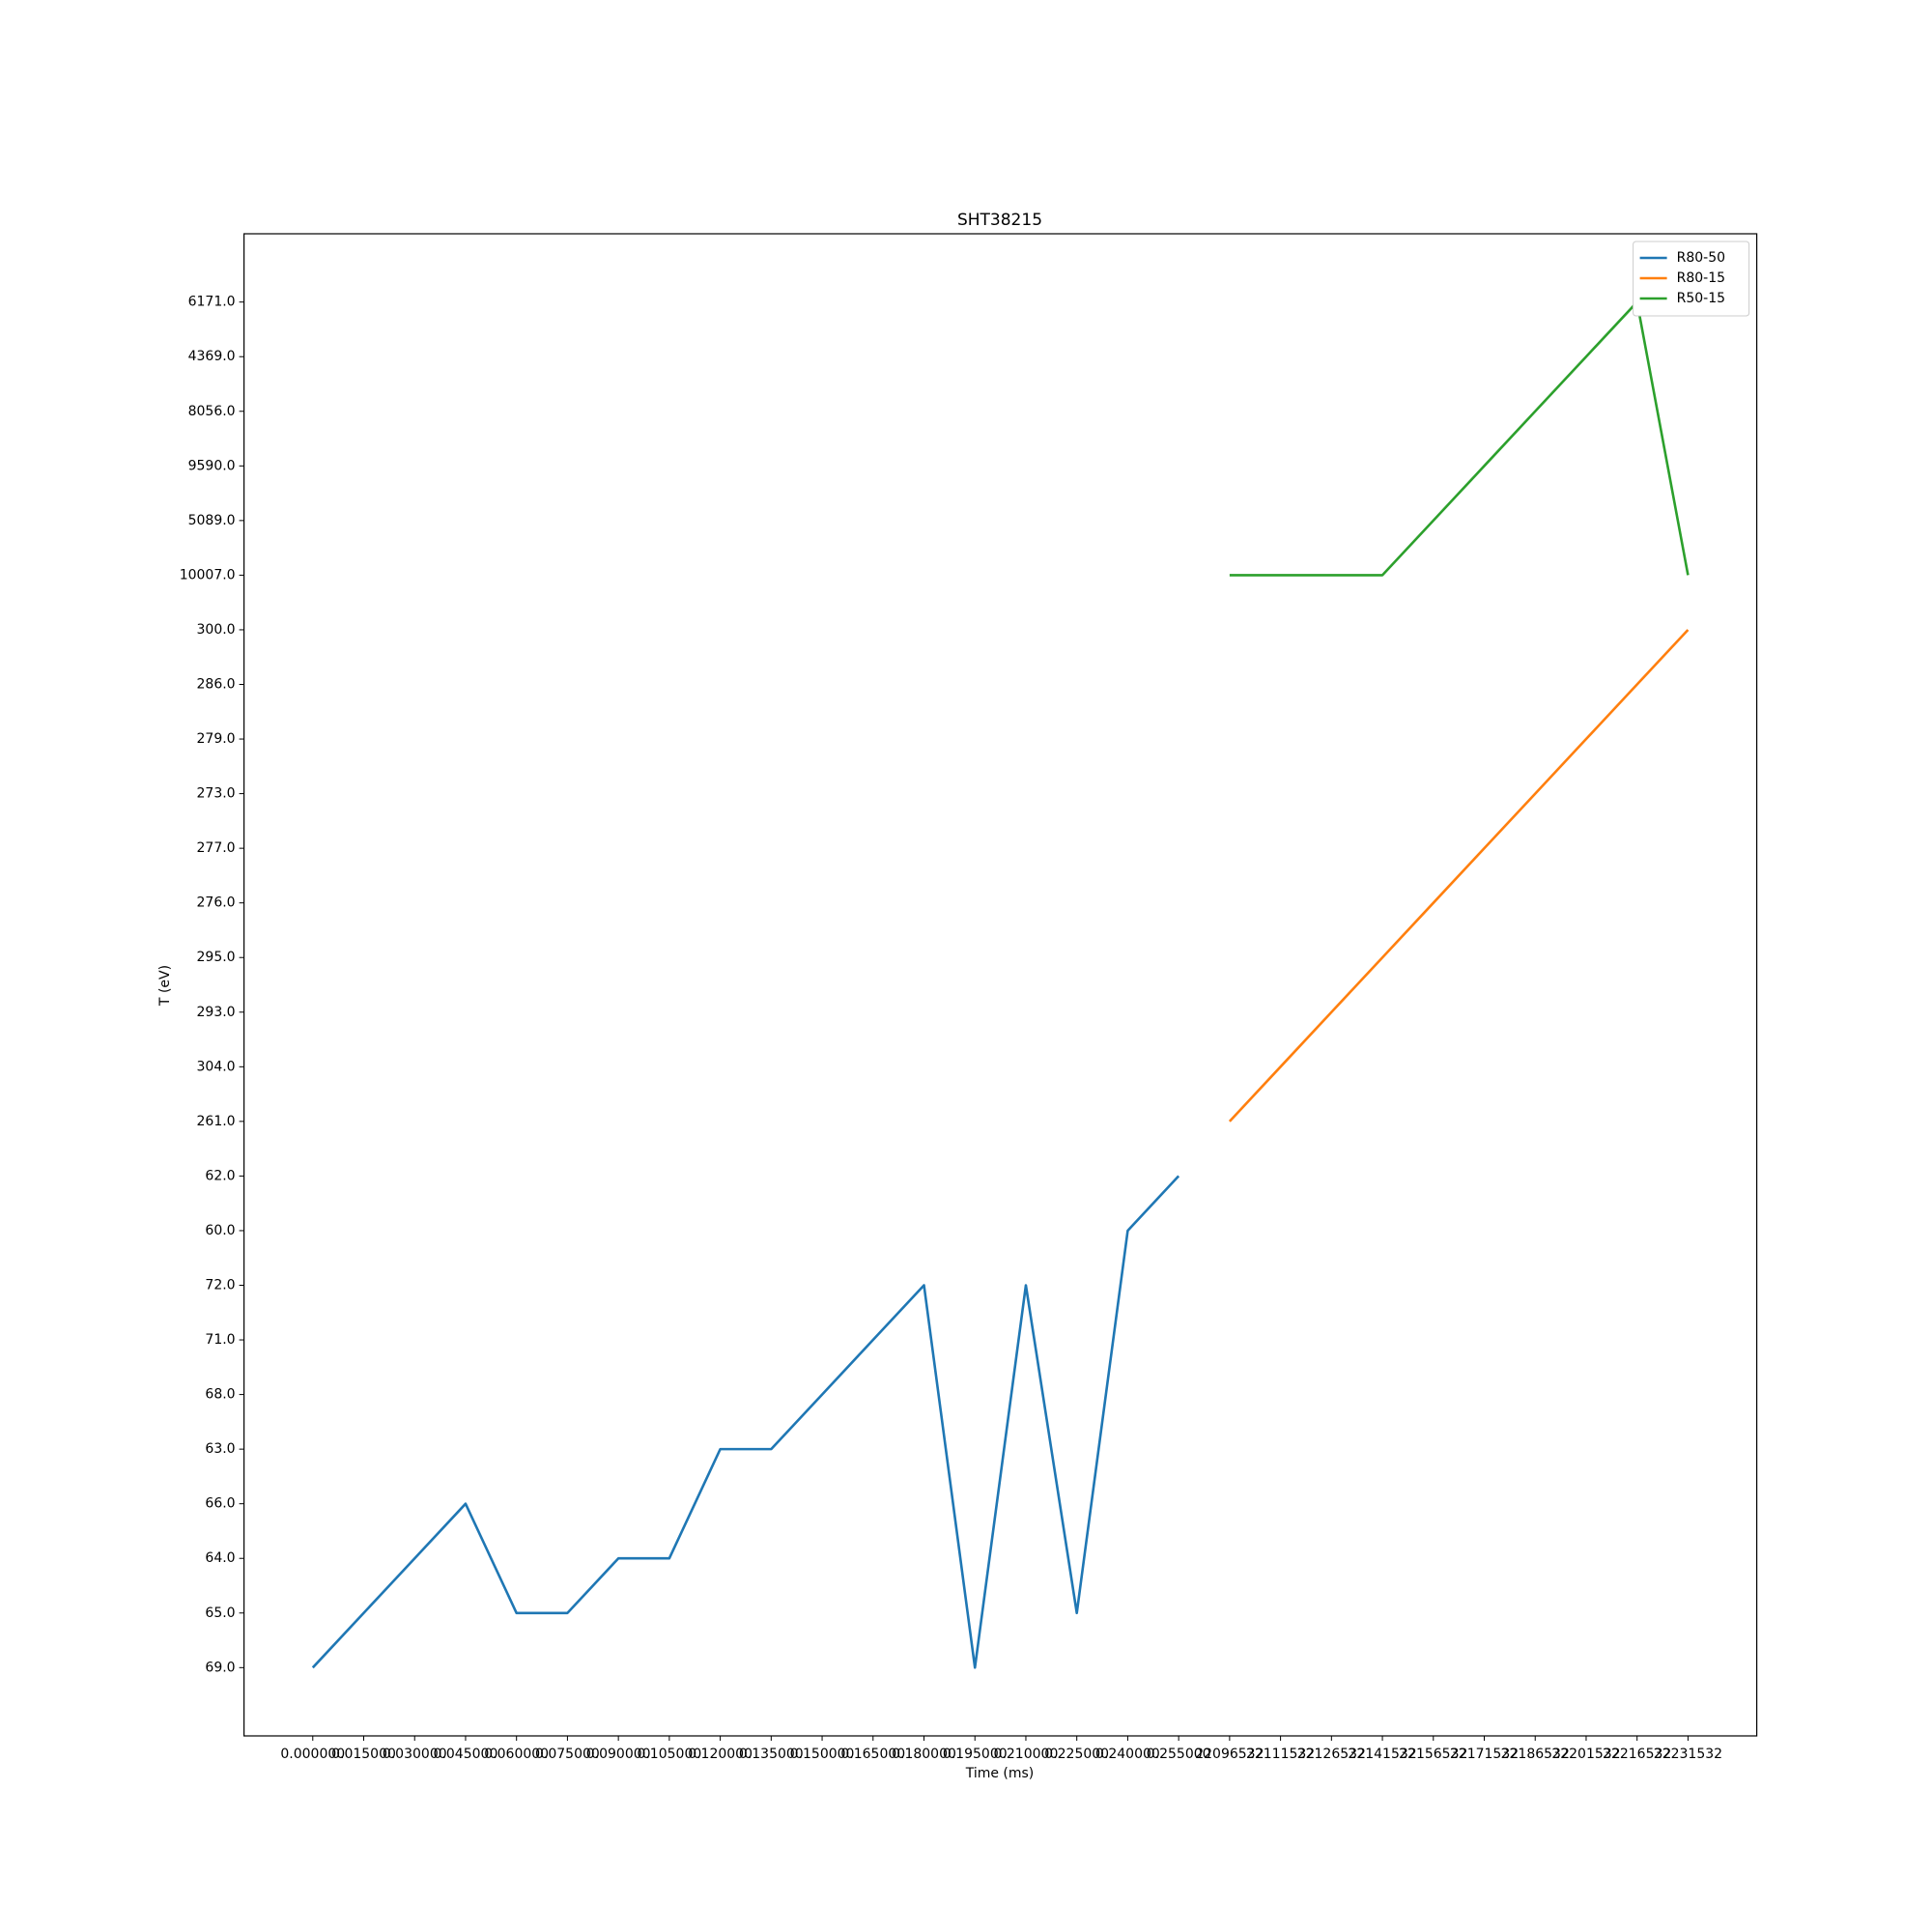 The width and height of the screenshot is (1932, 1932). Describe the element at coordinates (212, 520) in the screenshot. I see `y-tick-label: 5089.0` at that location.